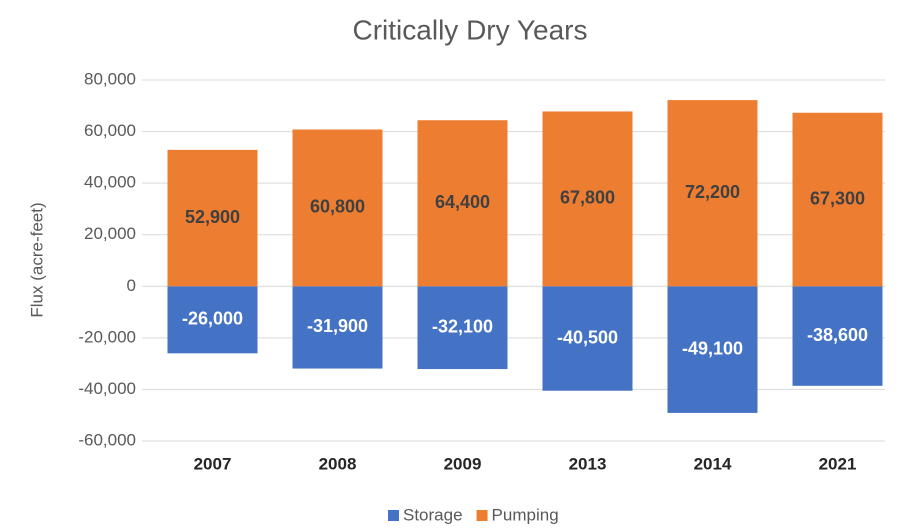 The image size is (921, 531). I want to click on y-tick-label: 40,000, so click(110, 182).